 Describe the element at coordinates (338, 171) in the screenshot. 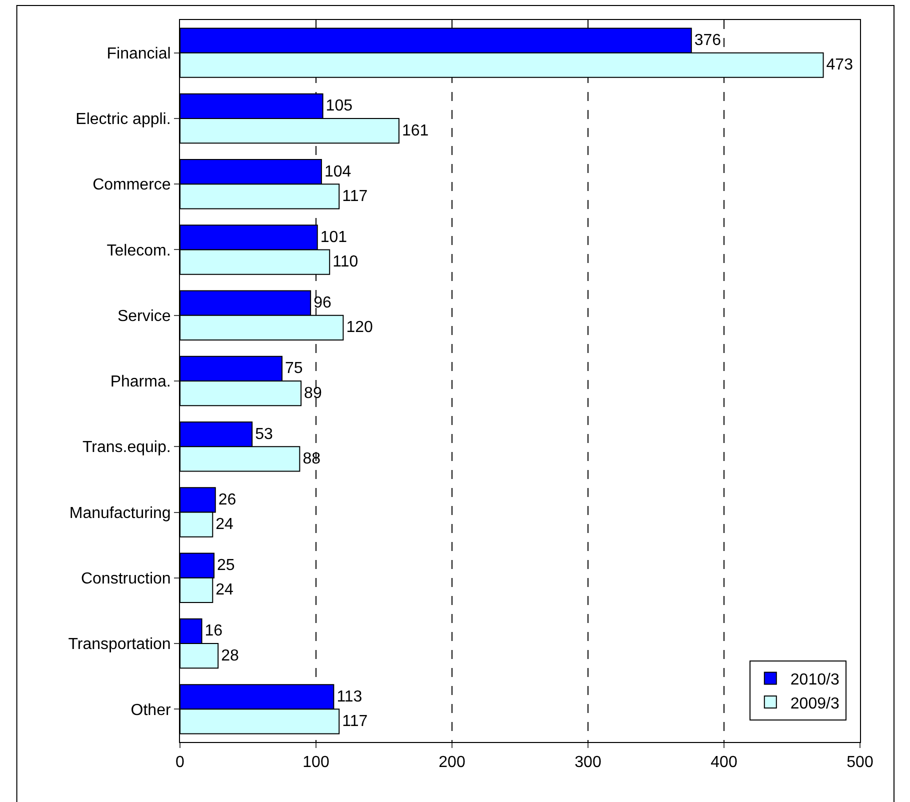

I see `data-label: 104` at that location.